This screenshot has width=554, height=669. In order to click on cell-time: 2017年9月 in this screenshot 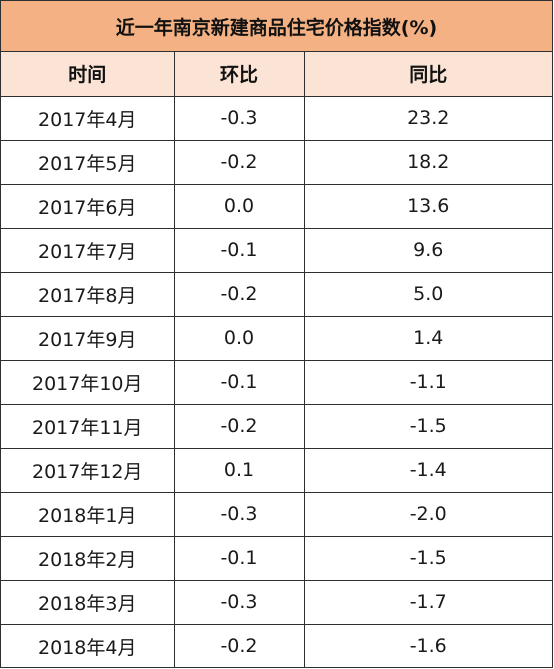, I will do `click(88, 338)`.